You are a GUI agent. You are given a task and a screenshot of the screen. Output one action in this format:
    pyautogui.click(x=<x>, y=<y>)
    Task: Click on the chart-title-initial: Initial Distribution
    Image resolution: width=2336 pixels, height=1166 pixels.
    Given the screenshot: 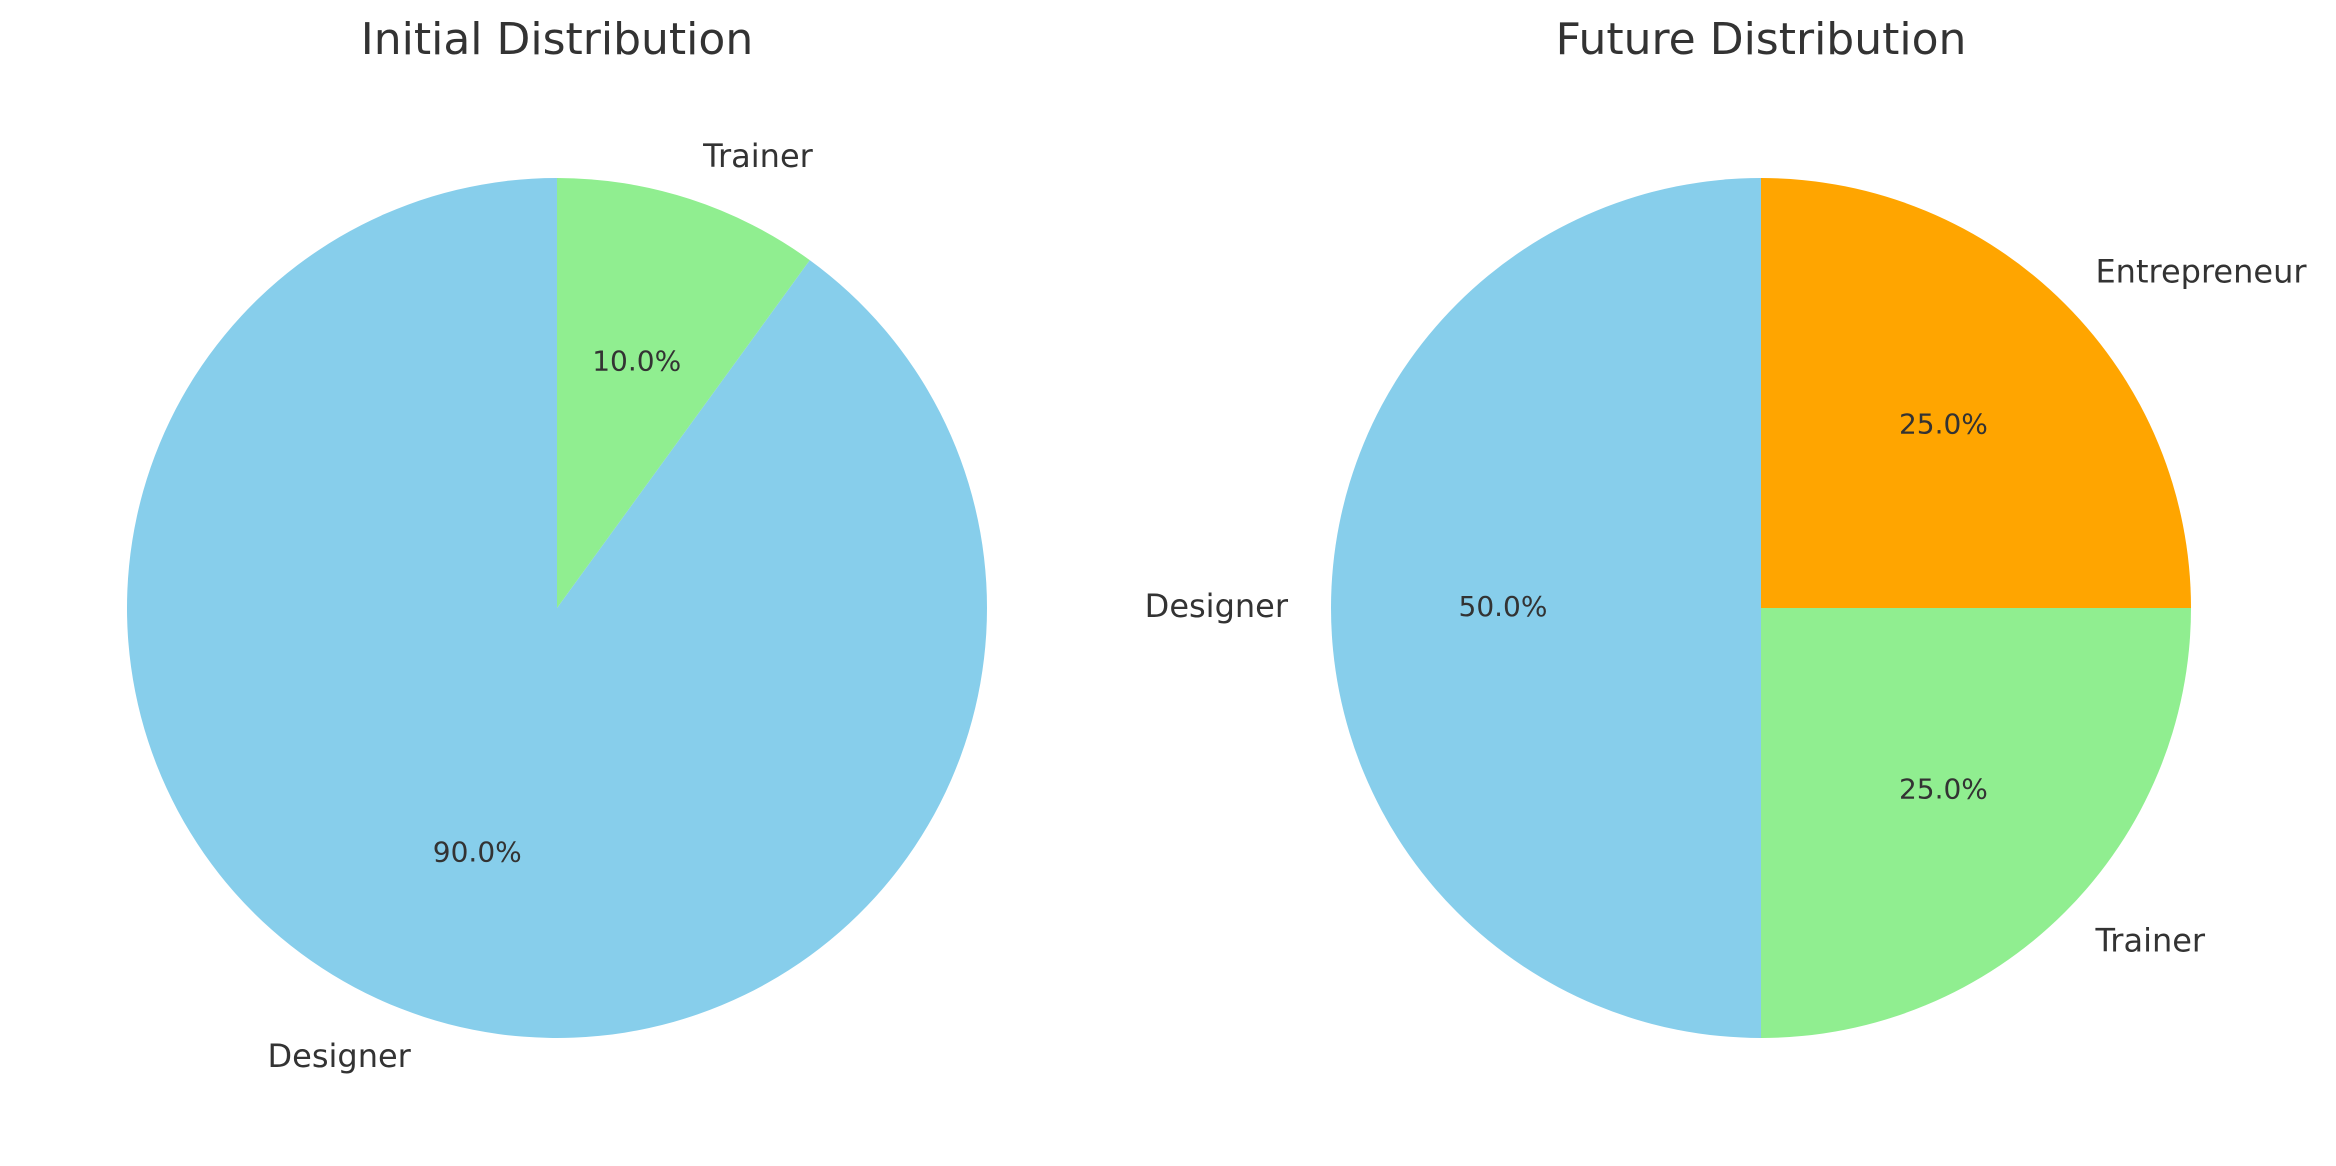 What is the action you would take?
    pyautogui.click(x=557, y=39)
    